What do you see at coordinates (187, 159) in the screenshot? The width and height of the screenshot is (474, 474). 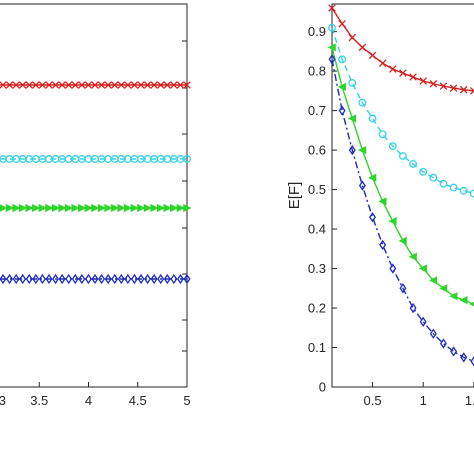 I see `left-series-point-cyan` at bounding box center [187, 159].